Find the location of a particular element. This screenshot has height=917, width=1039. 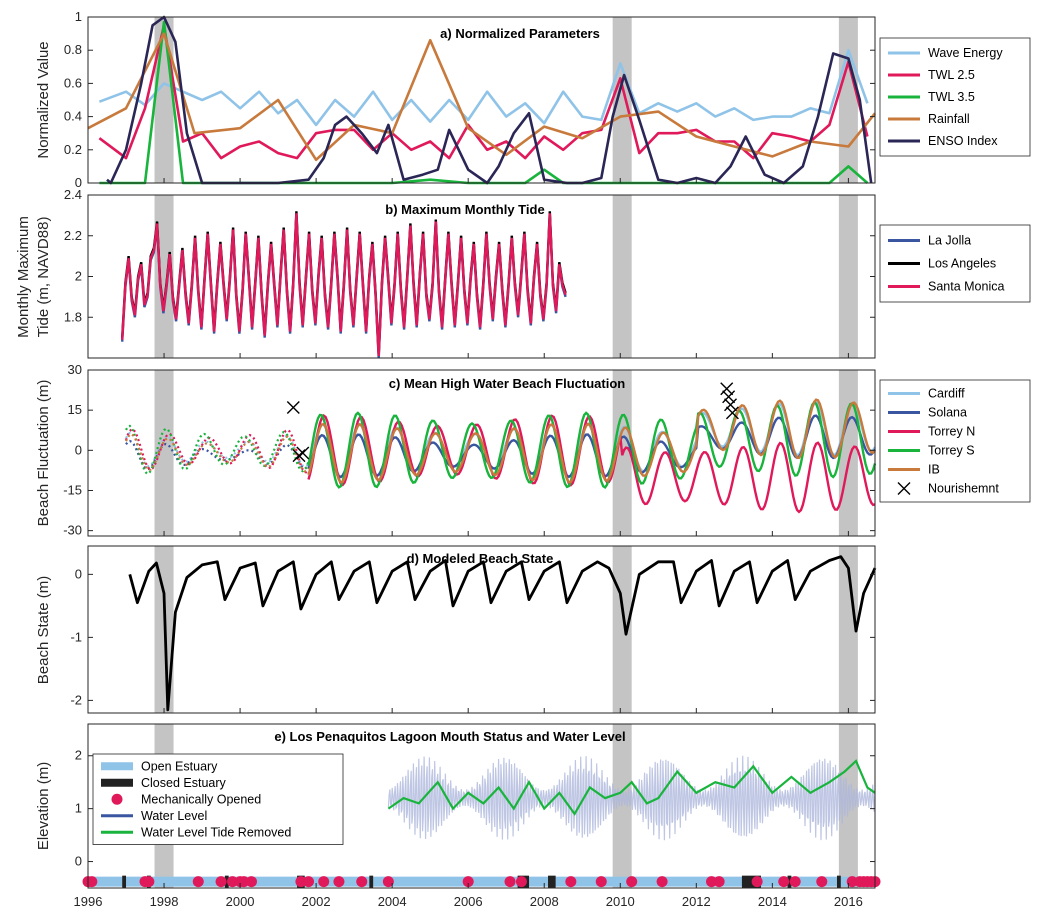

panel-d-lines is located at coordinates (502, 633).